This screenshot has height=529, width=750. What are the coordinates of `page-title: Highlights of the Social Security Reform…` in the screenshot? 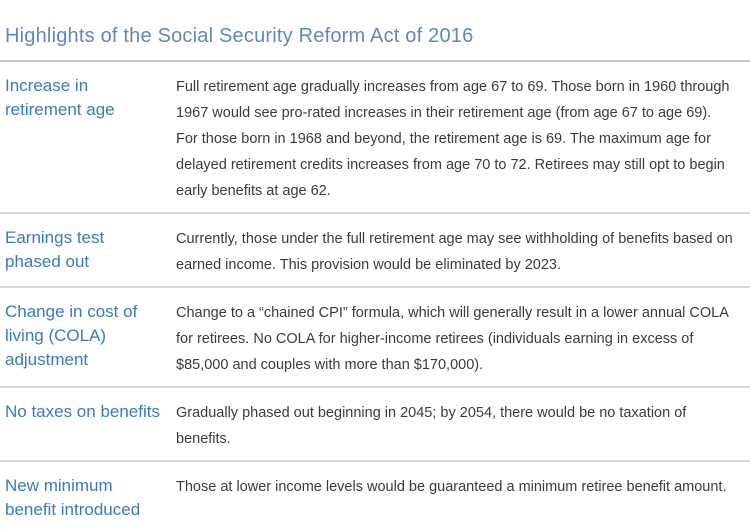 It's located at (239, 36).